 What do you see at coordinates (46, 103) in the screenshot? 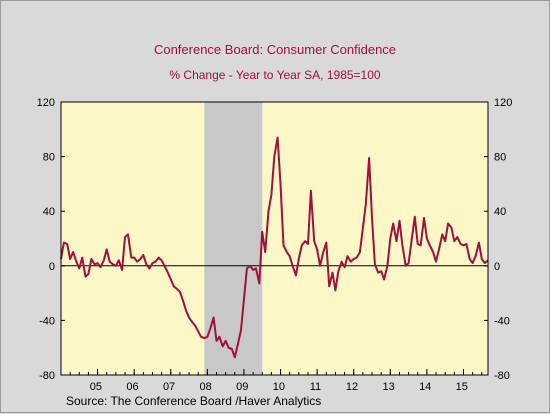
I see `y-tick-label-left: 120` at bounding box center [46, 103].